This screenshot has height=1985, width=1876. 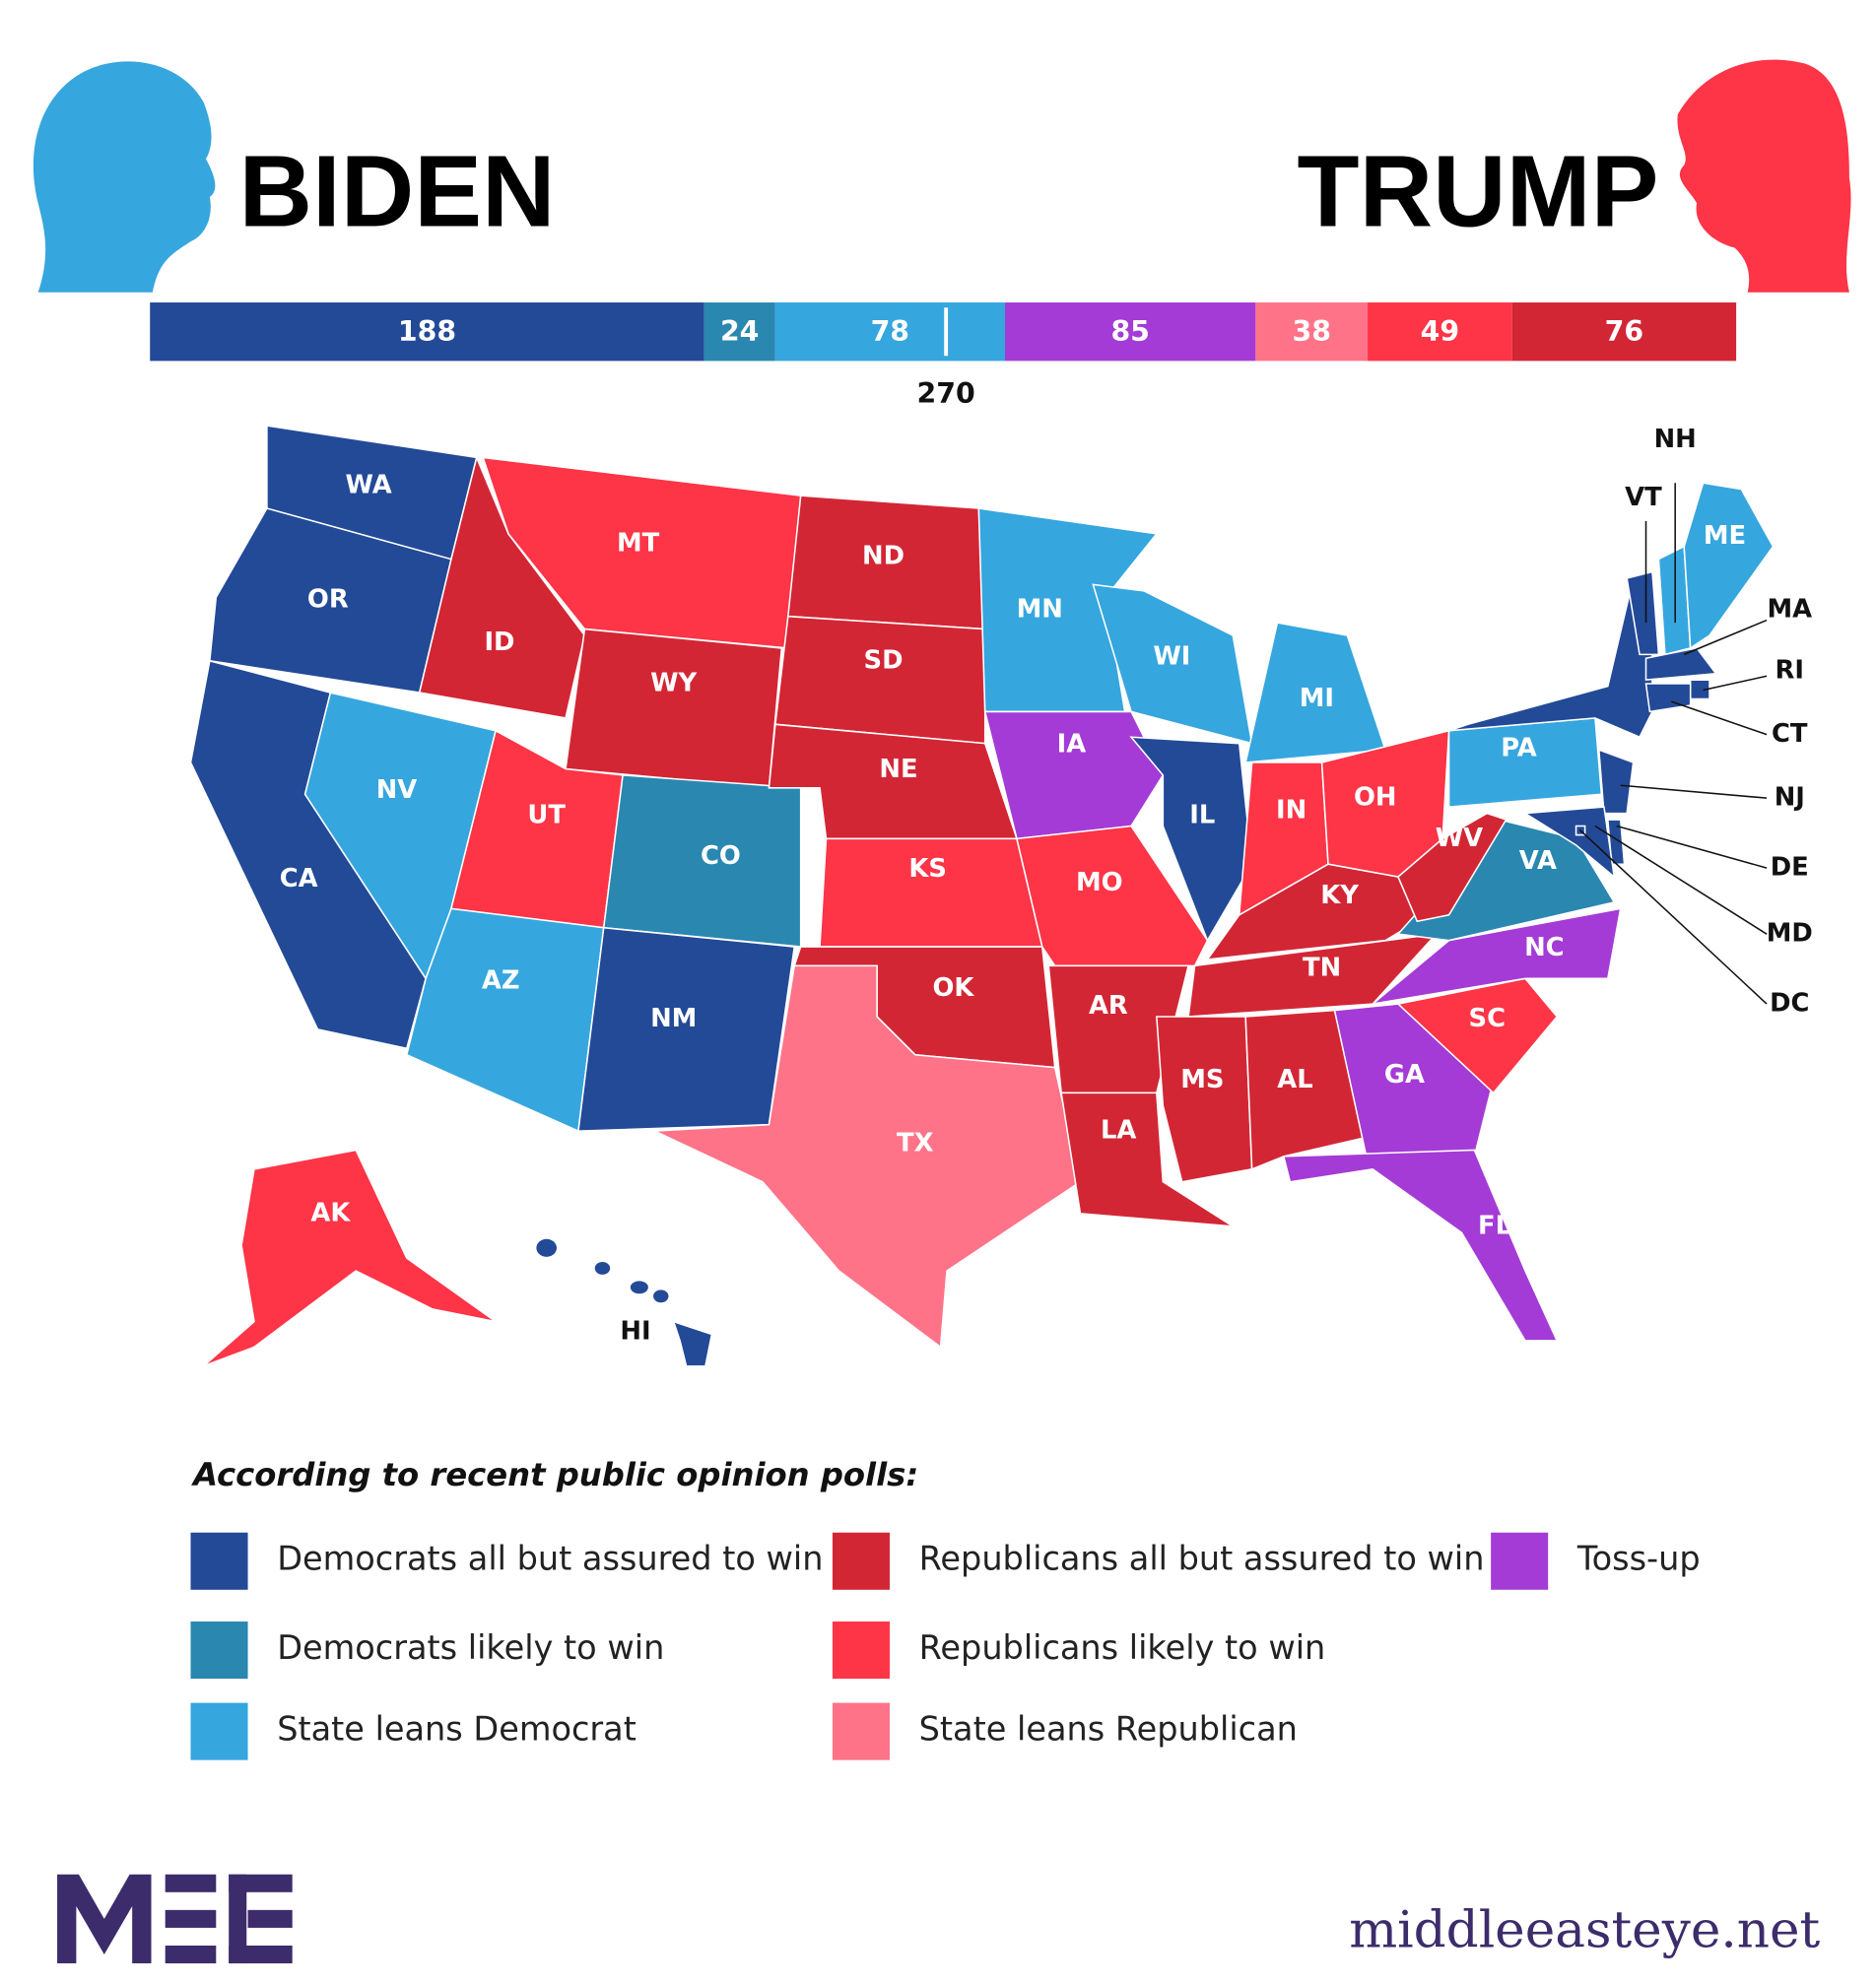 I want to click on state-label: MN, so click(x=1040, y=610).